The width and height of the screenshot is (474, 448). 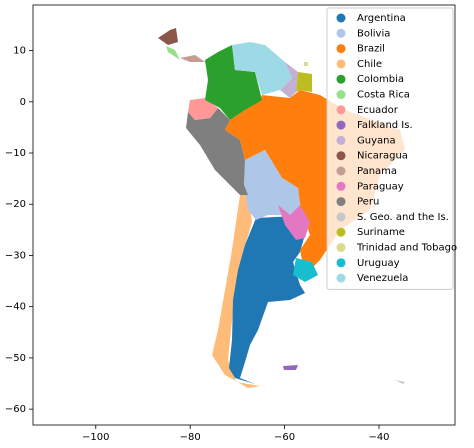 I want to click on legend-label: Brazil, so click(x=371, y=49).